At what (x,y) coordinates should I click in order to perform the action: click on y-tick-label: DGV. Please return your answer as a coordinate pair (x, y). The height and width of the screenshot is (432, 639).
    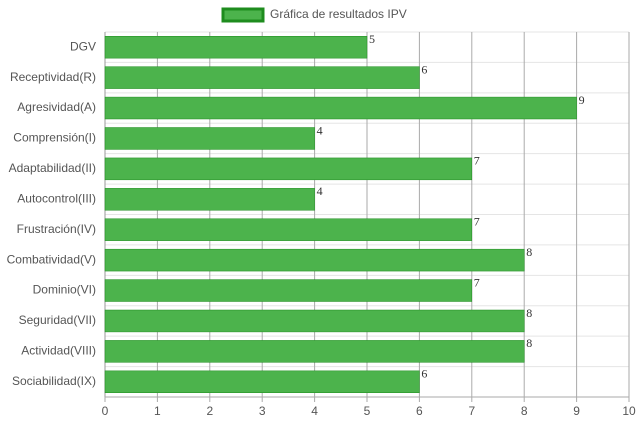
    Looking at the image, I should click on (83, 46).